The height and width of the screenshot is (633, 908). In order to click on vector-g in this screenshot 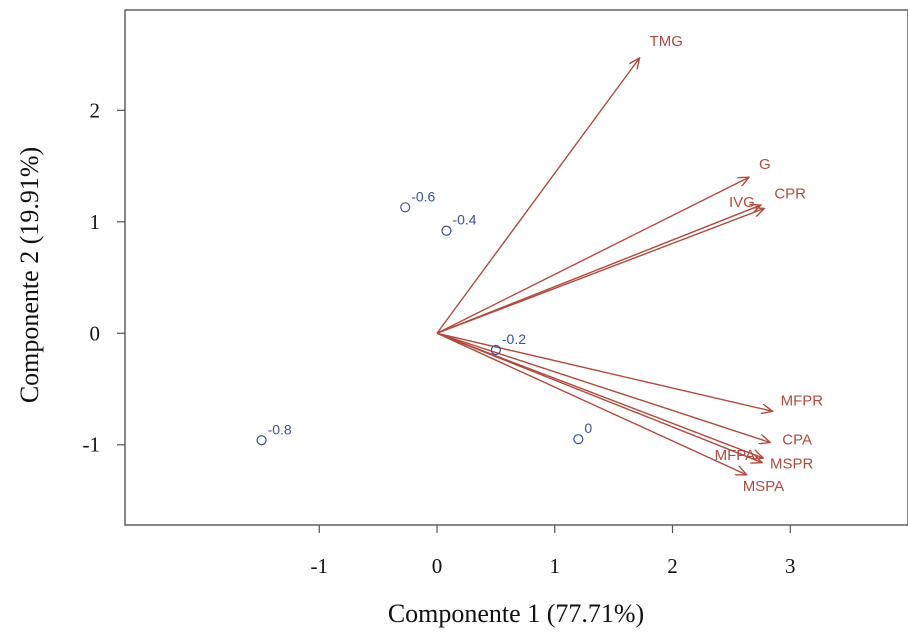, I will do `click(592, 255)`.